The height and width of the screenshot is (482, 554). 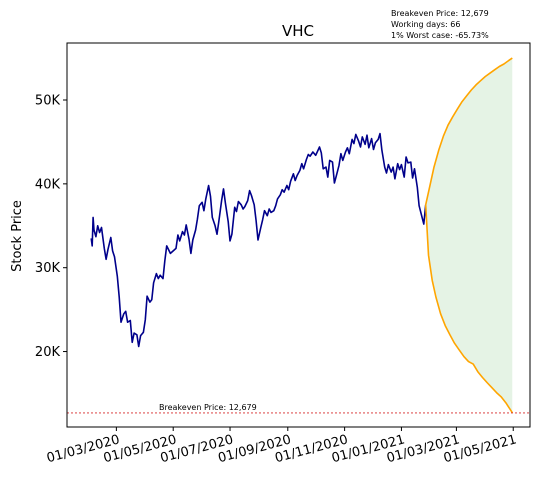 What do you see at coordinates (468, 309) in the screenshot?
I see `forecast-lower-line` at bounding box center [468, 309].